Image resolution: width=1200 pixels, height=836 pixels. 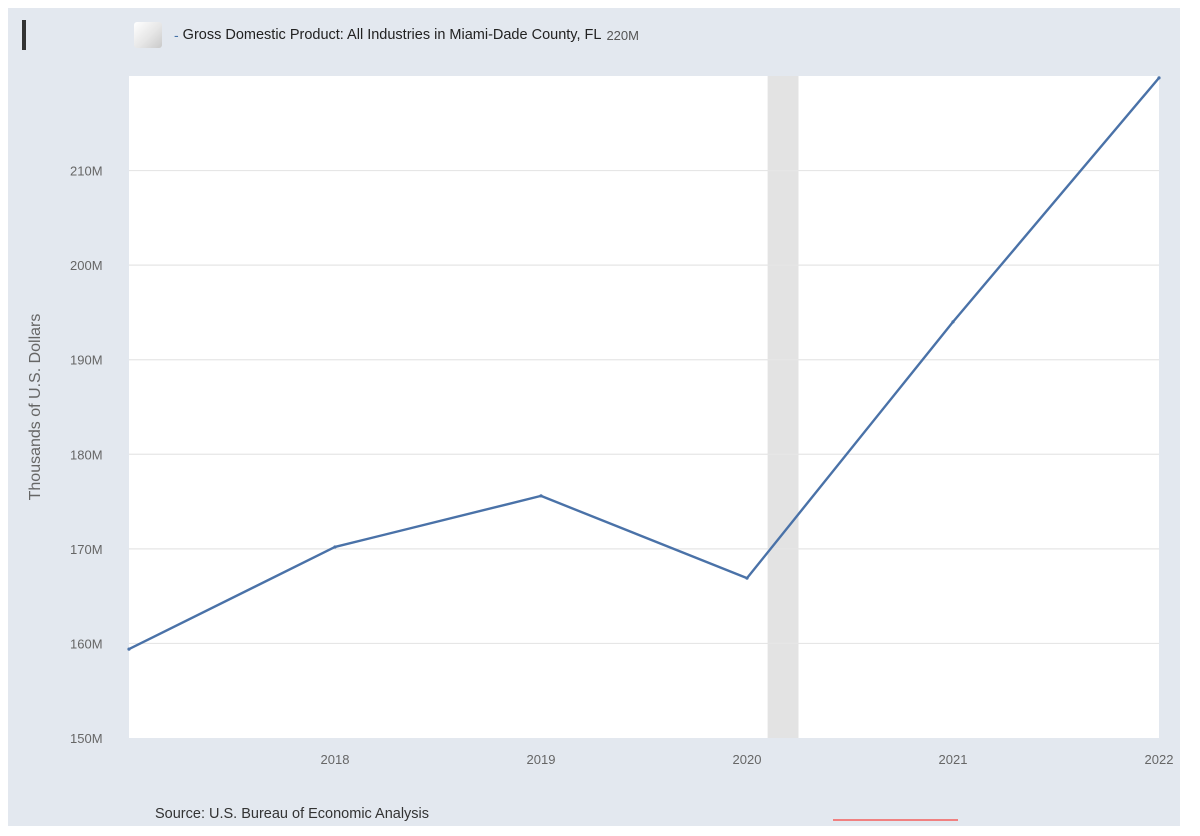 What do you see at coordinates (86, 738) in the screenshot?
I see `y-tick-label: 150M` at bounding box center [86, 738].